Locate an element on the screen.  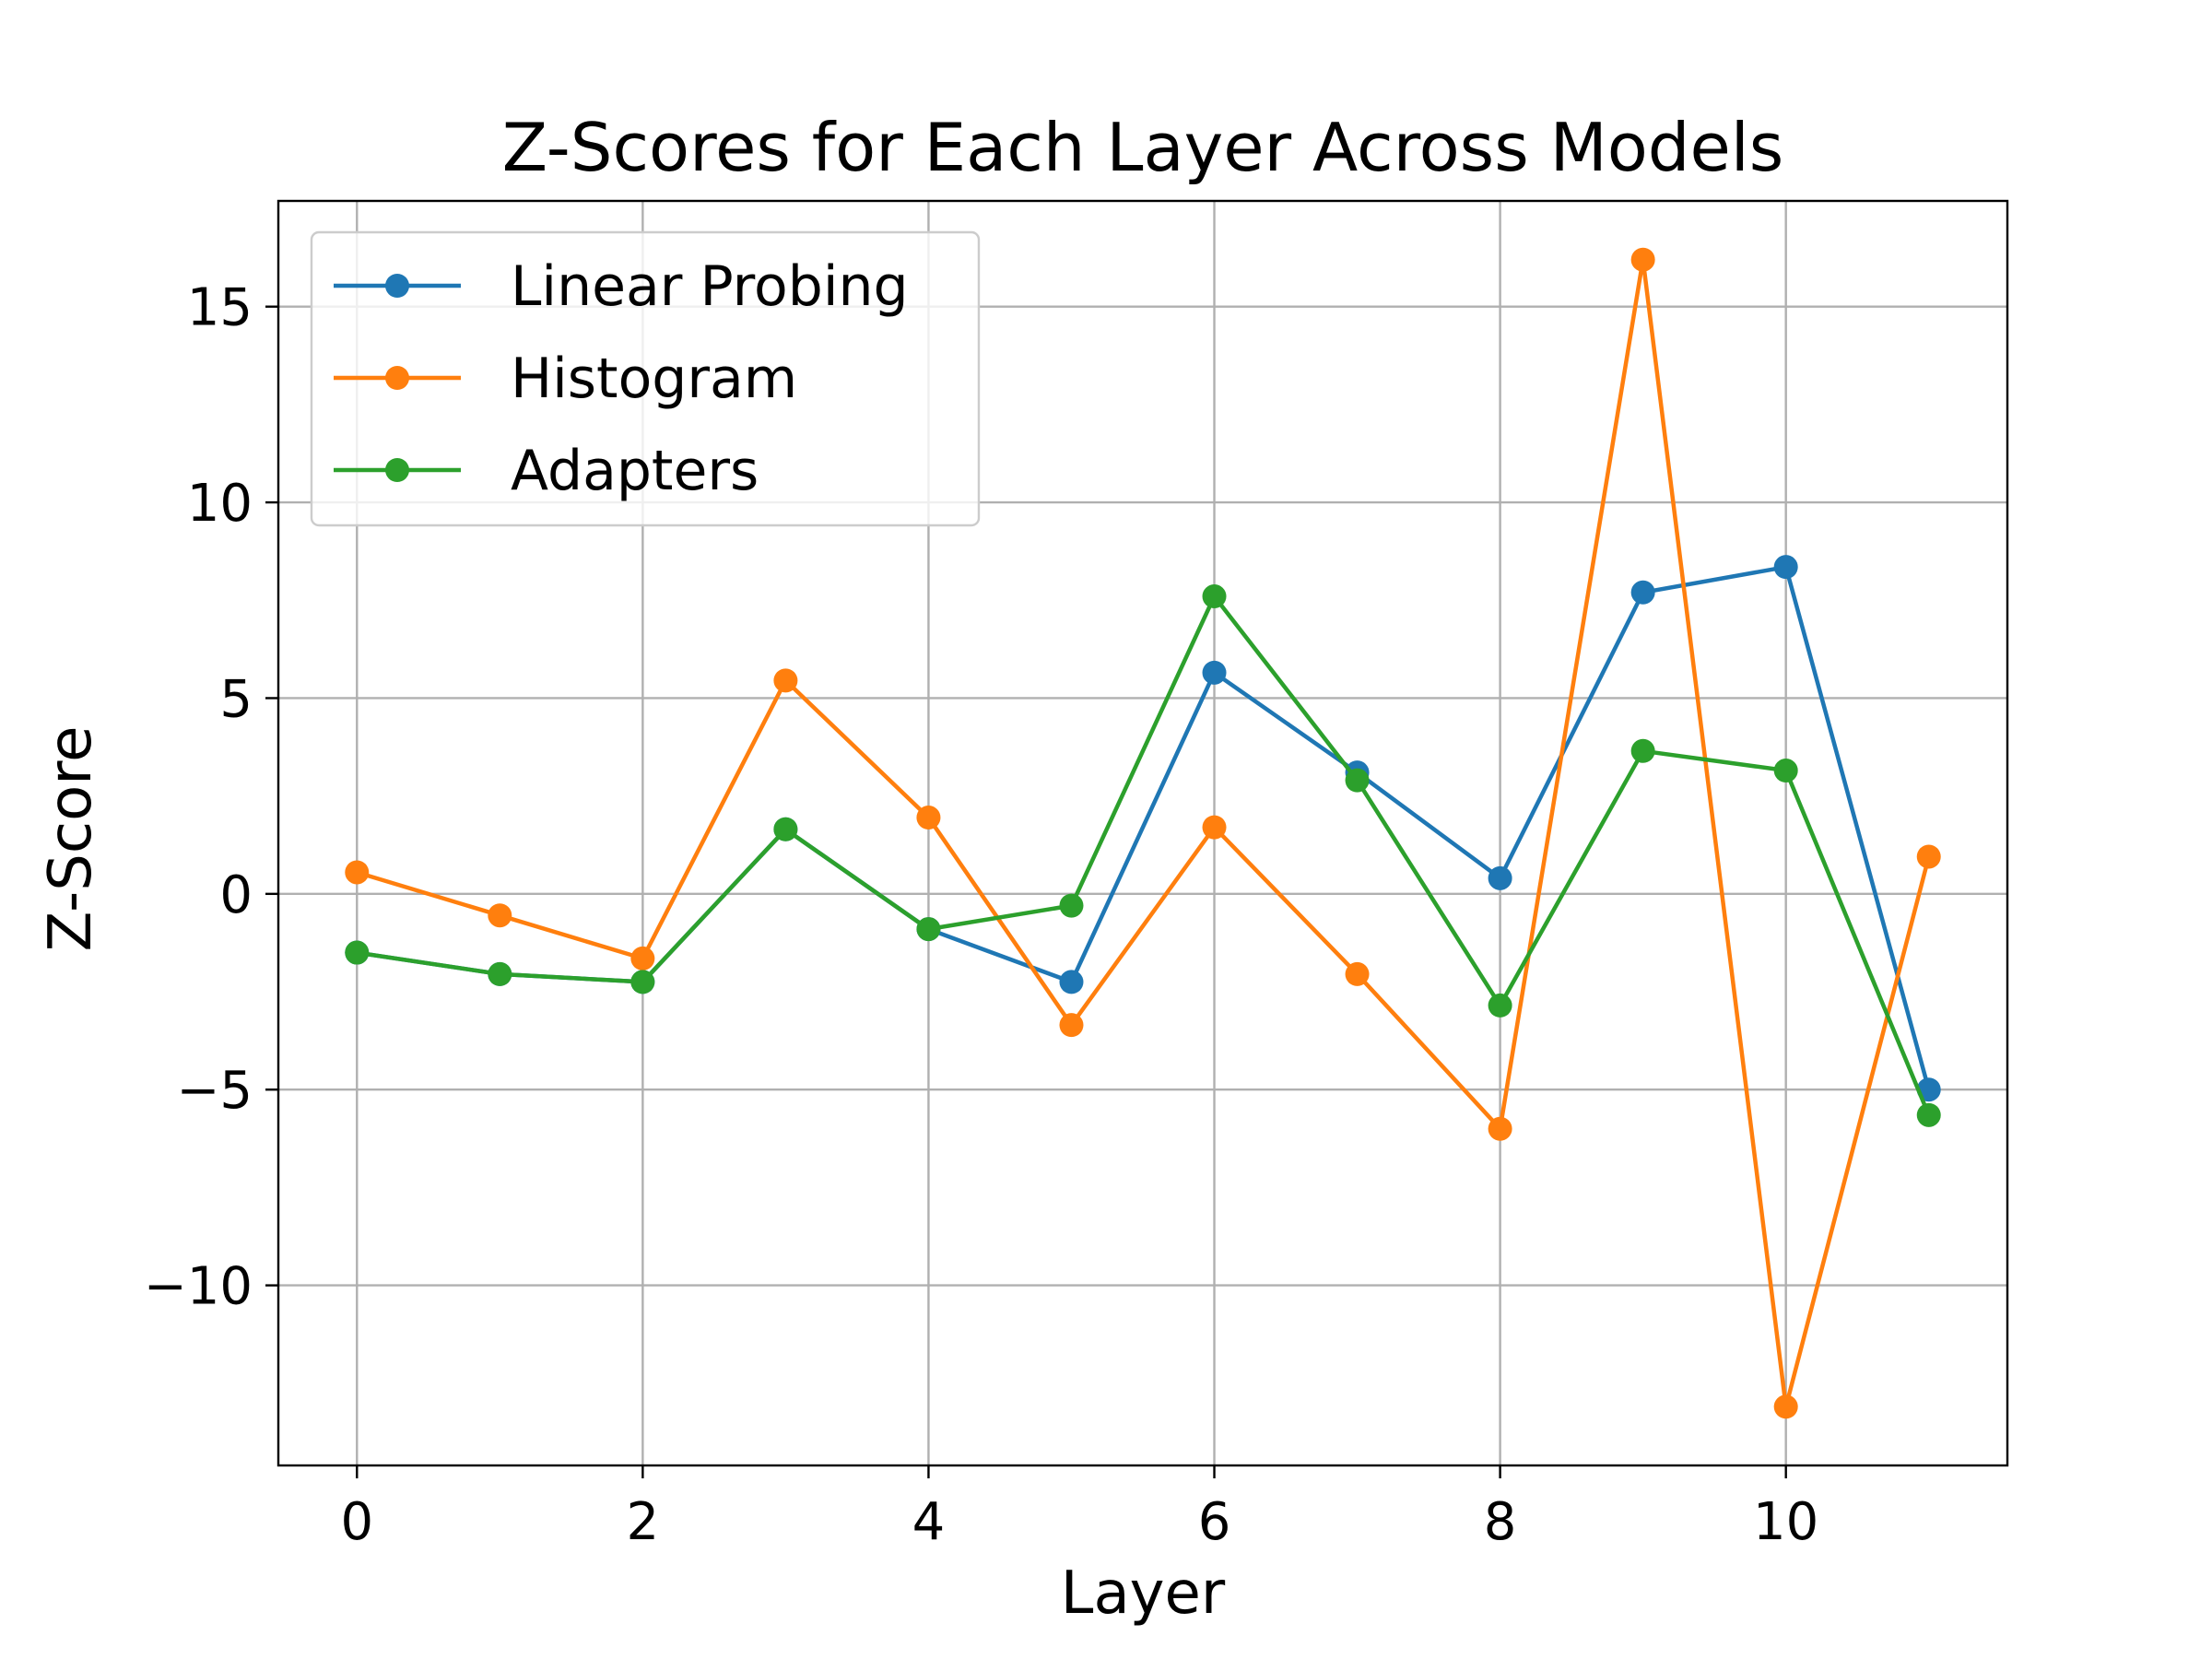
x-tick-label: 2 is located at coordinates (643, 1522).